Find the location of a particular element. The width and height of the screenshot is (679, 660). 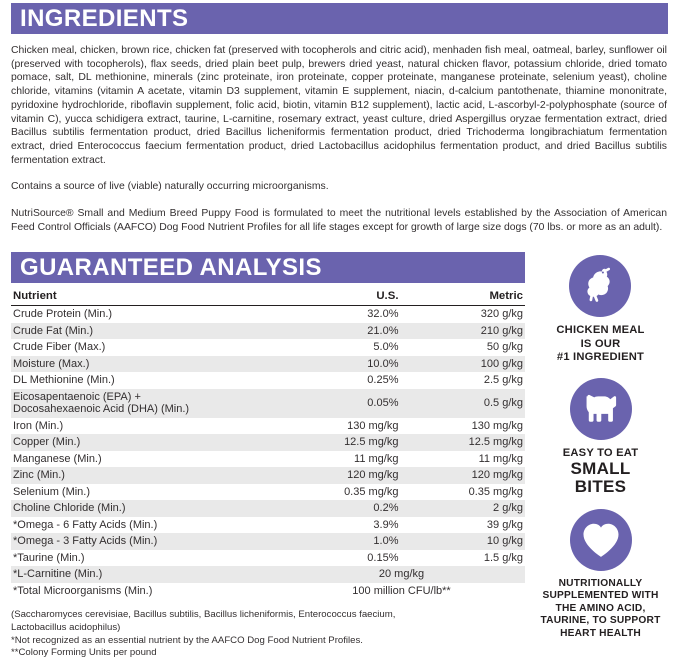

cell-us-value: 0.2% is located at coordinates (339, 508).